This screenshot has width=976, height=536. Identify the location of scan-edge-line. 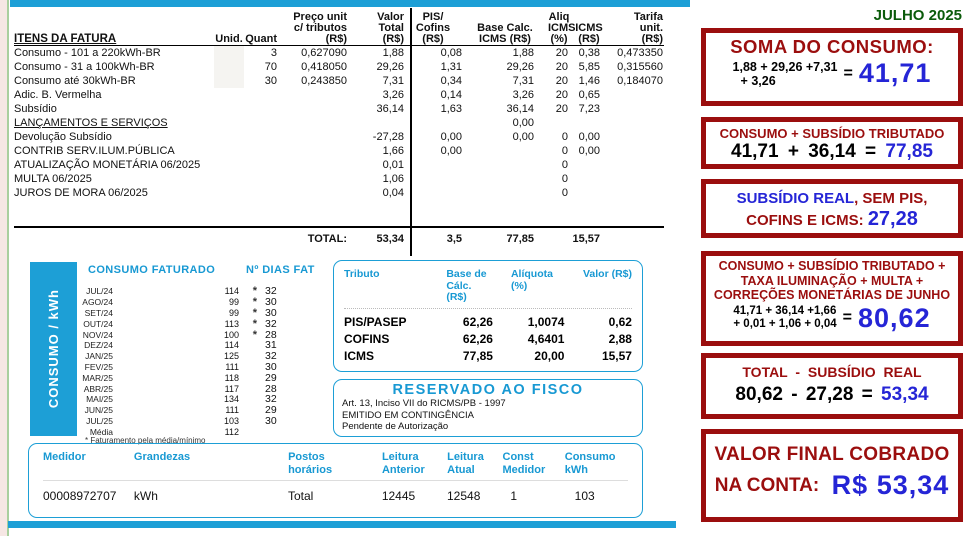
(8, 268).